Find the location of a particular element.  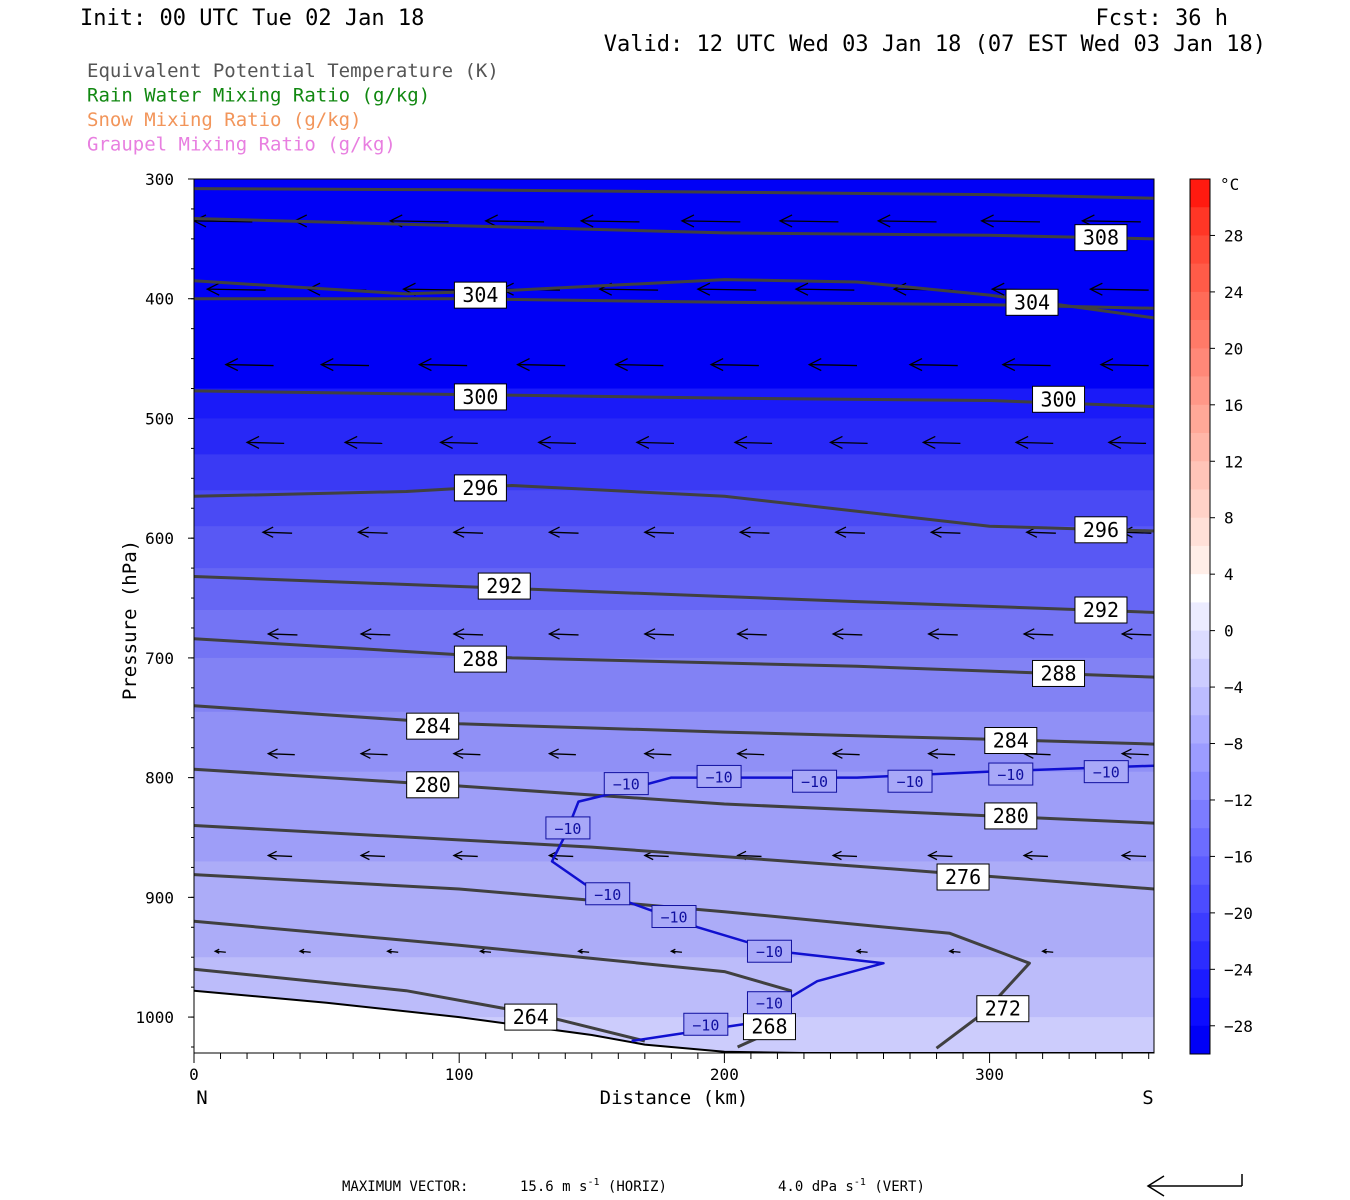

colorbar-label: 12 is located at coordinates (1233, 461).